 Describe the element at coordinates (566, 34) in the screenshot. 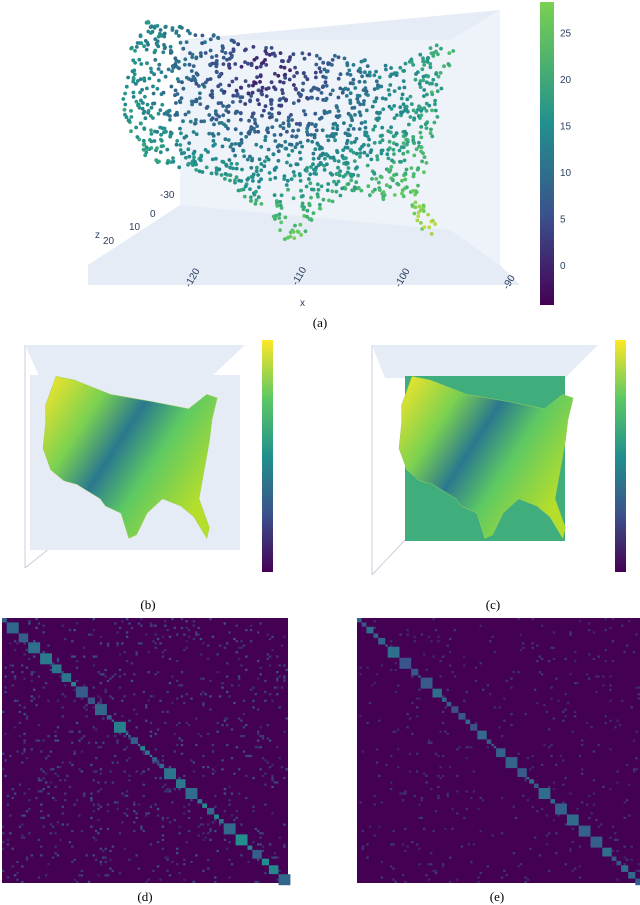

I see `colorbar-tick-label: 25` at that location.